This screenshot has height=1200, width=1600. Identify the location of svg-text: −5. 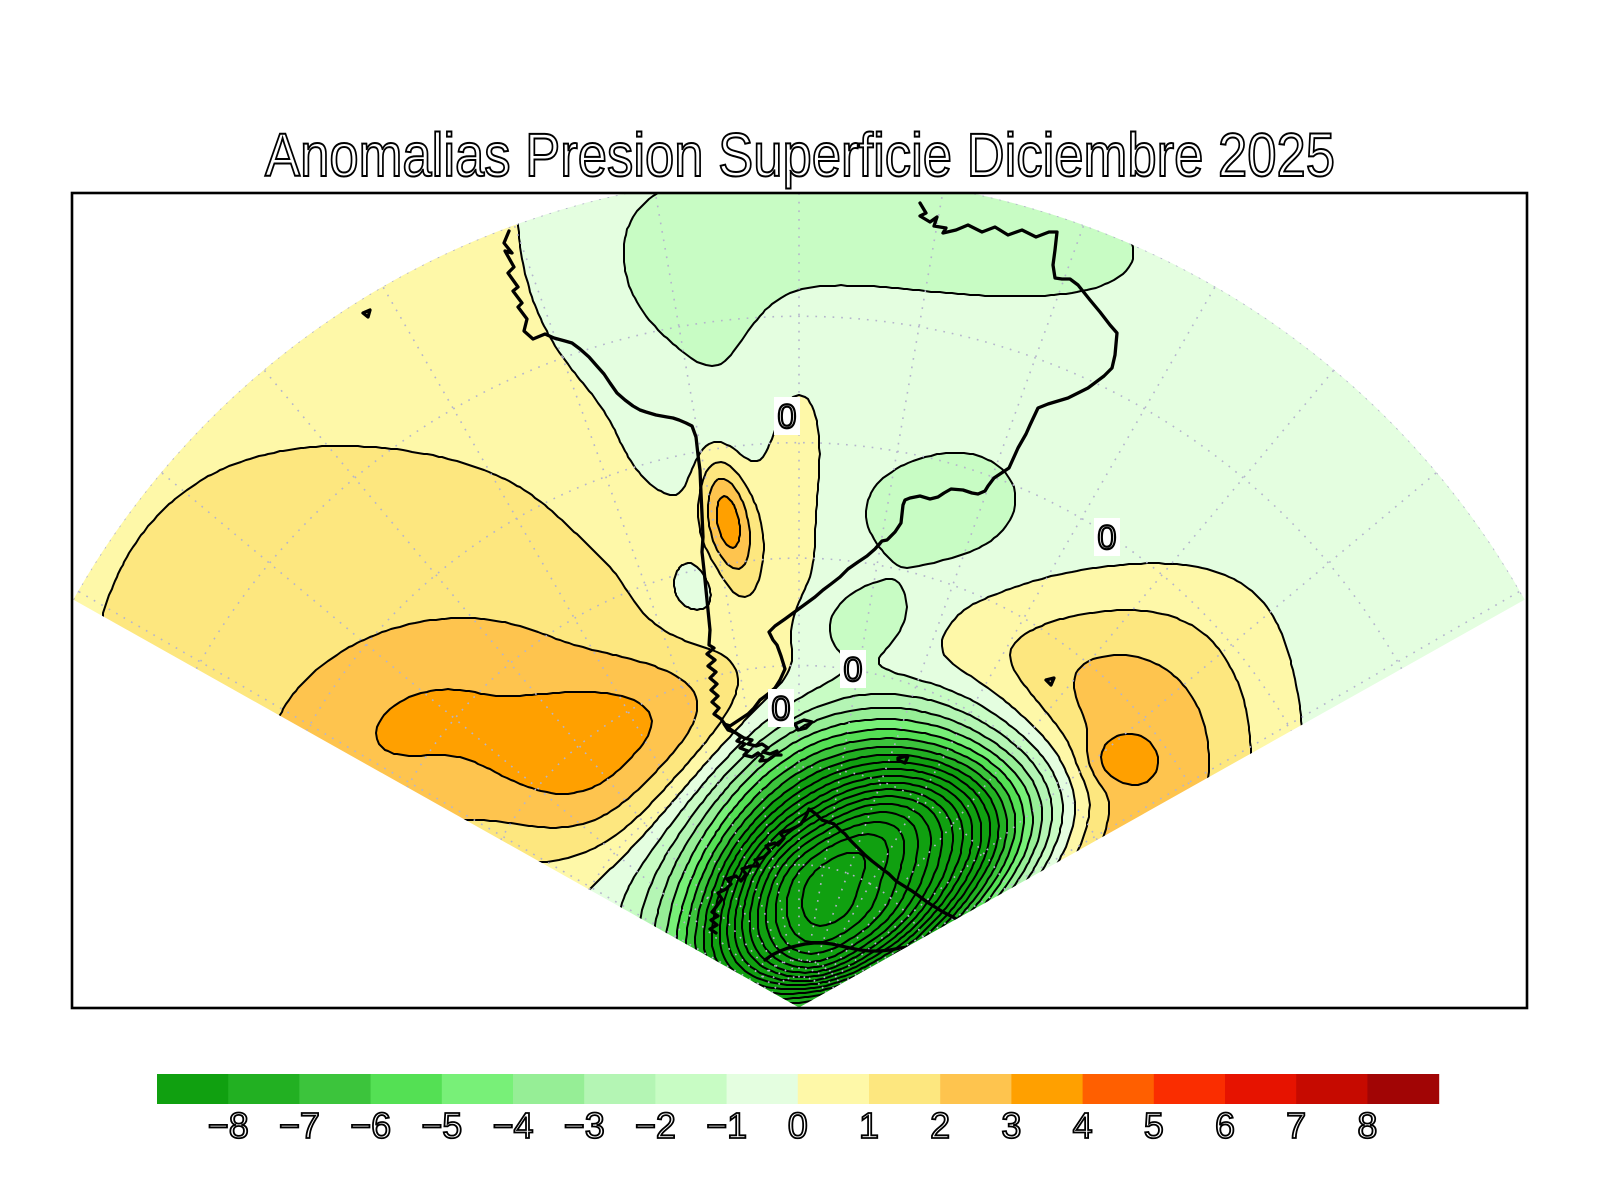
(441, 1125).